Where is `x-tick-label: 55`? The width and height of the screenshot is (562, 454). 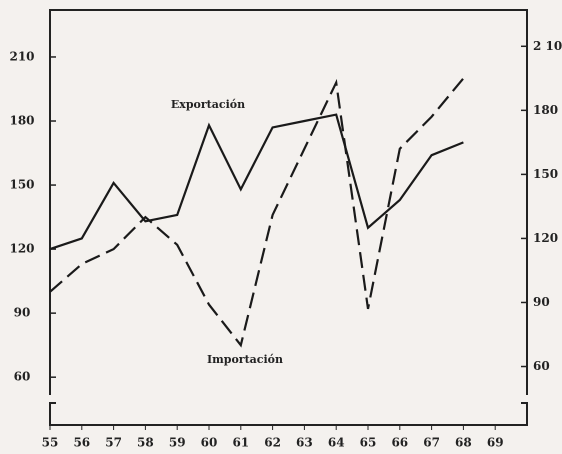 x-tick-label: 55 is located at coordinates (50, 443).